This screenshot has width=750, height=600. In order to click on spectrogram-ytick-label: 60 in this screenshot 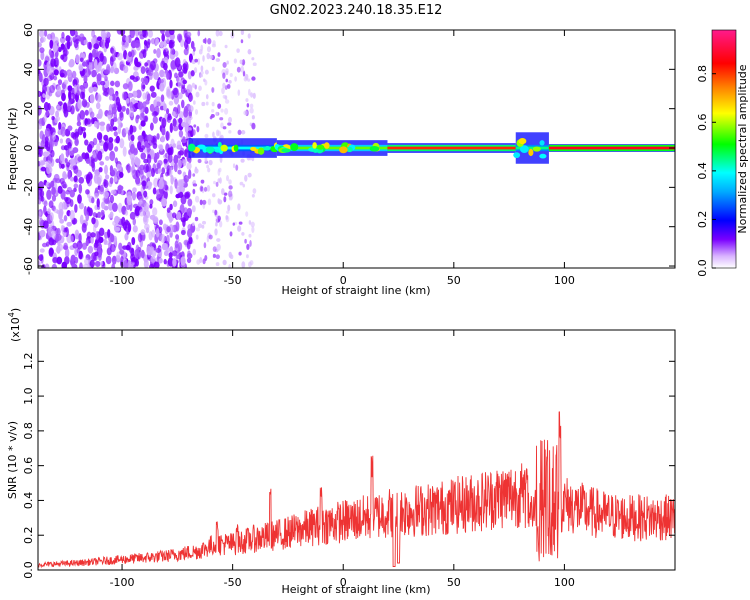, I will do `click(28, 30)`.